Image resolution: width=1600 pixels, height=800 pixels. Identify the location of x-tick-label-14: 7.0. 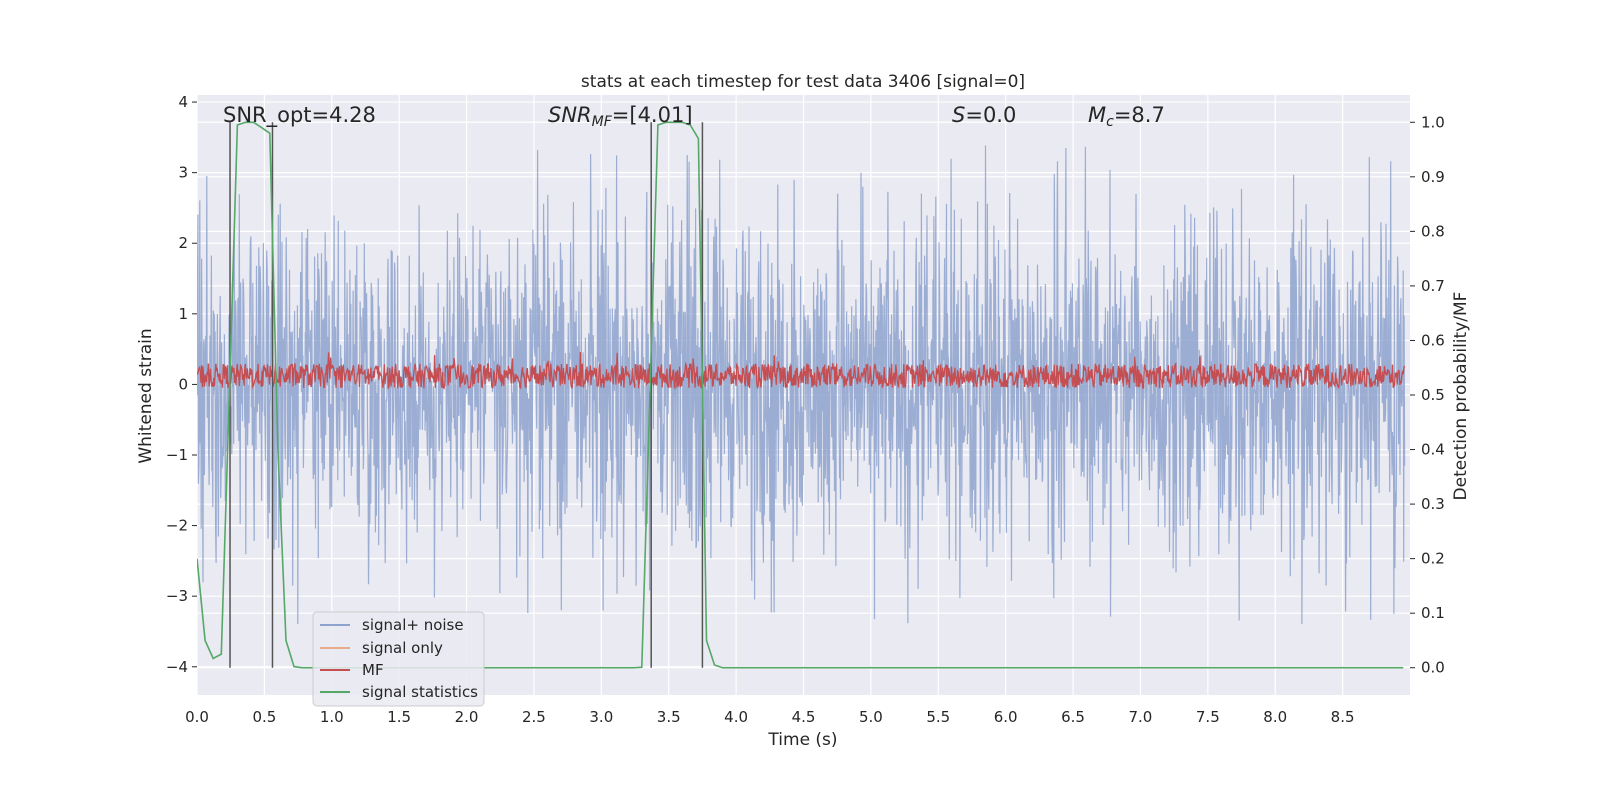
(1141, 717).